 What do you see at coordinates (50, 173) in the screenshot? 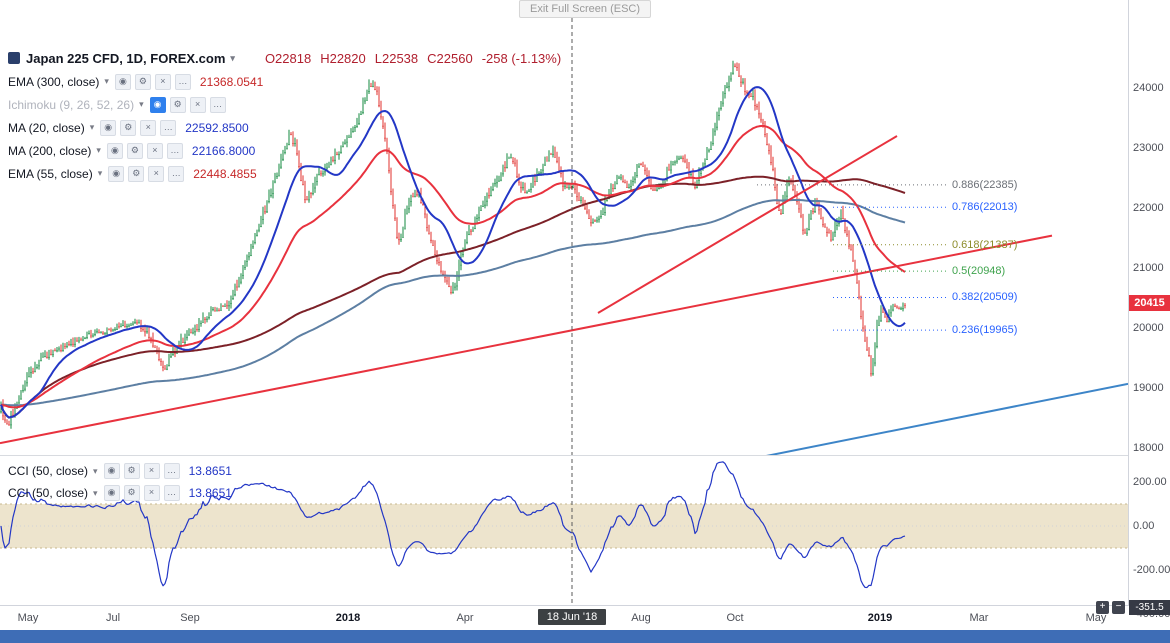
I see `indicator-name: EMA (55, close)` at bounding box center [50, 173].